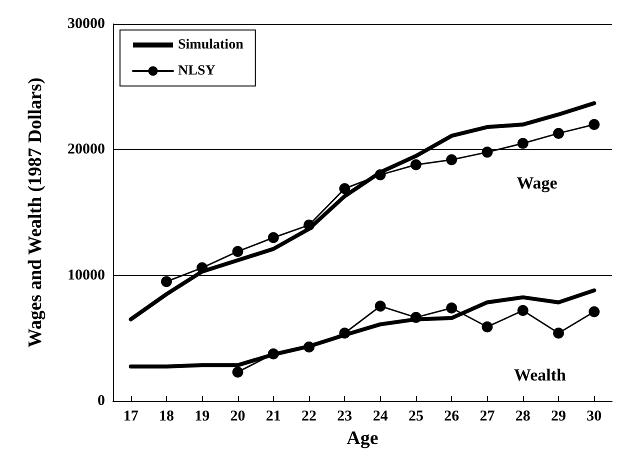  Describe the element at coordinates (101, 401) in the screenshot. I see `y-tick-label: 0` at that location.